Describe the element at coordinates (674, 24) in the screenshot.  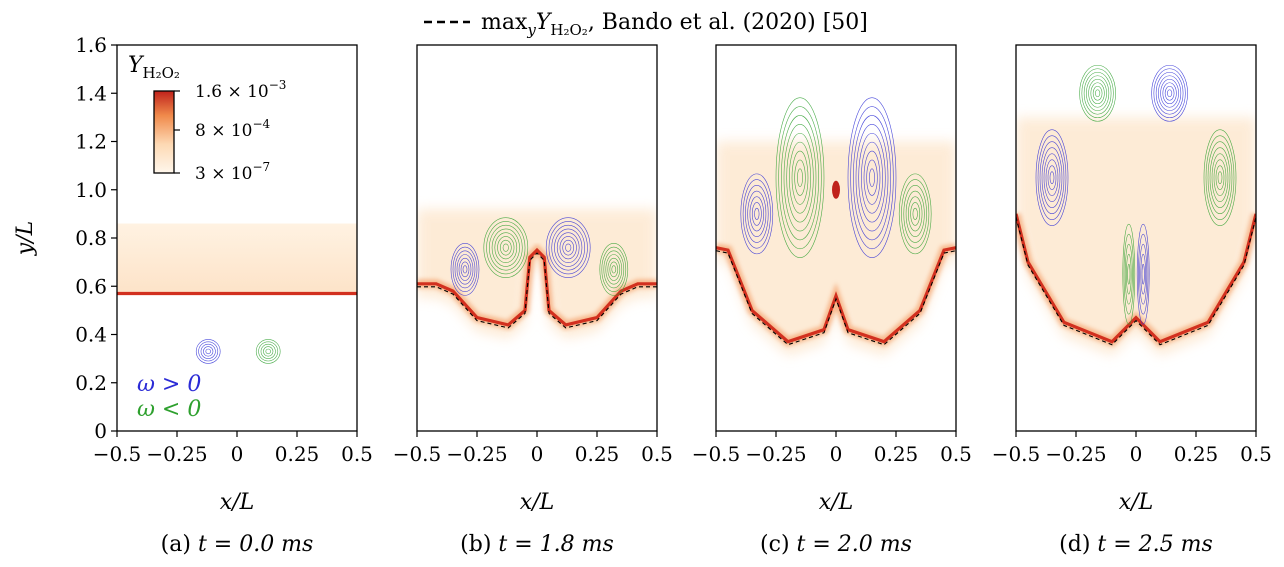
I see `legend-label: maxyYH₂O₂, Bando et al. (2020) [50]` at that location.